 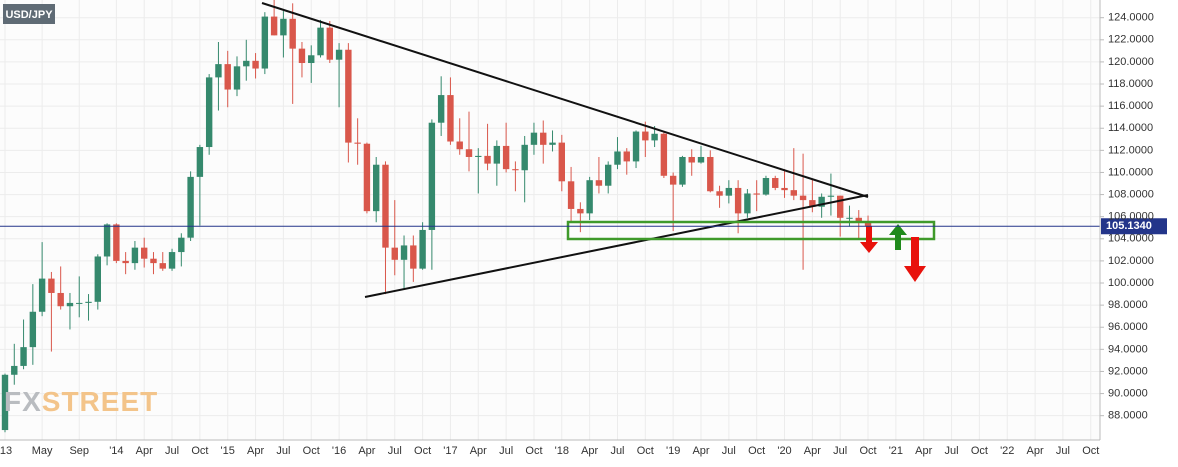 What do you see at coordinates (1130, 84) in the screenshot?
I see `y-tick-label: 118.0000` at bounding box center [1130, 84].